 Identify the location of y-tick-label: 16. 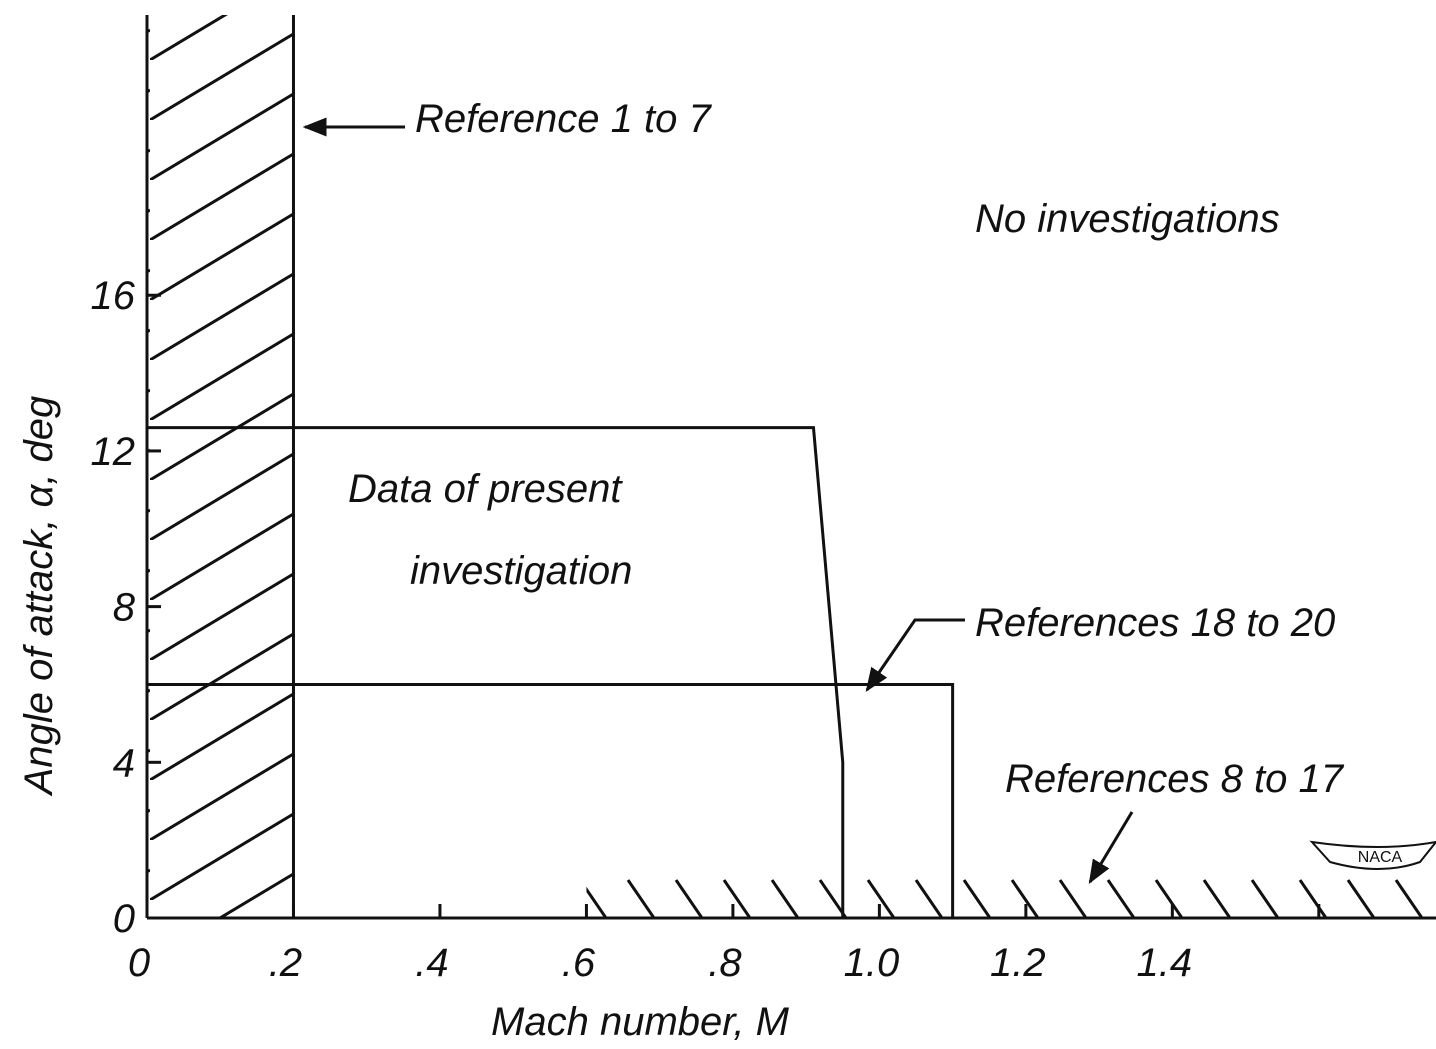
(113, 296).